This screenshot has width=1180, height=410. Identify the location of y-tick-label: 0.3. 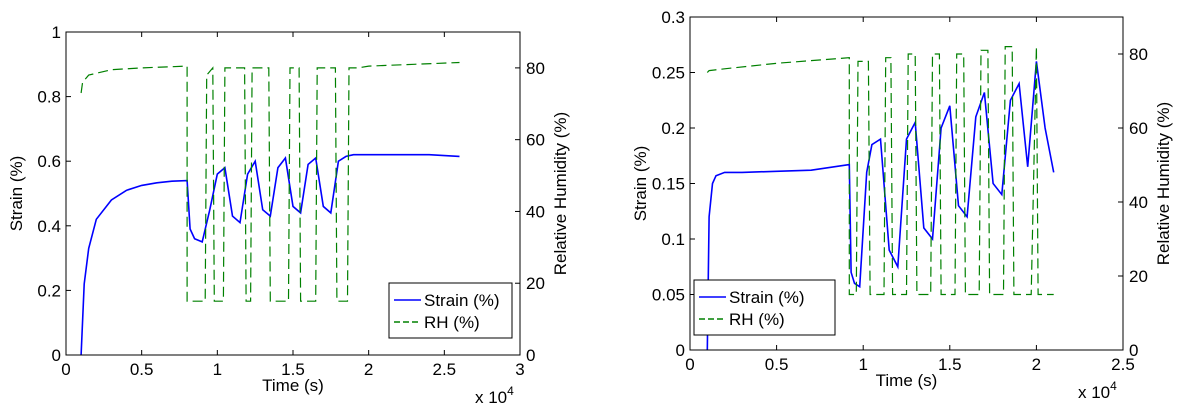
(673, 17).